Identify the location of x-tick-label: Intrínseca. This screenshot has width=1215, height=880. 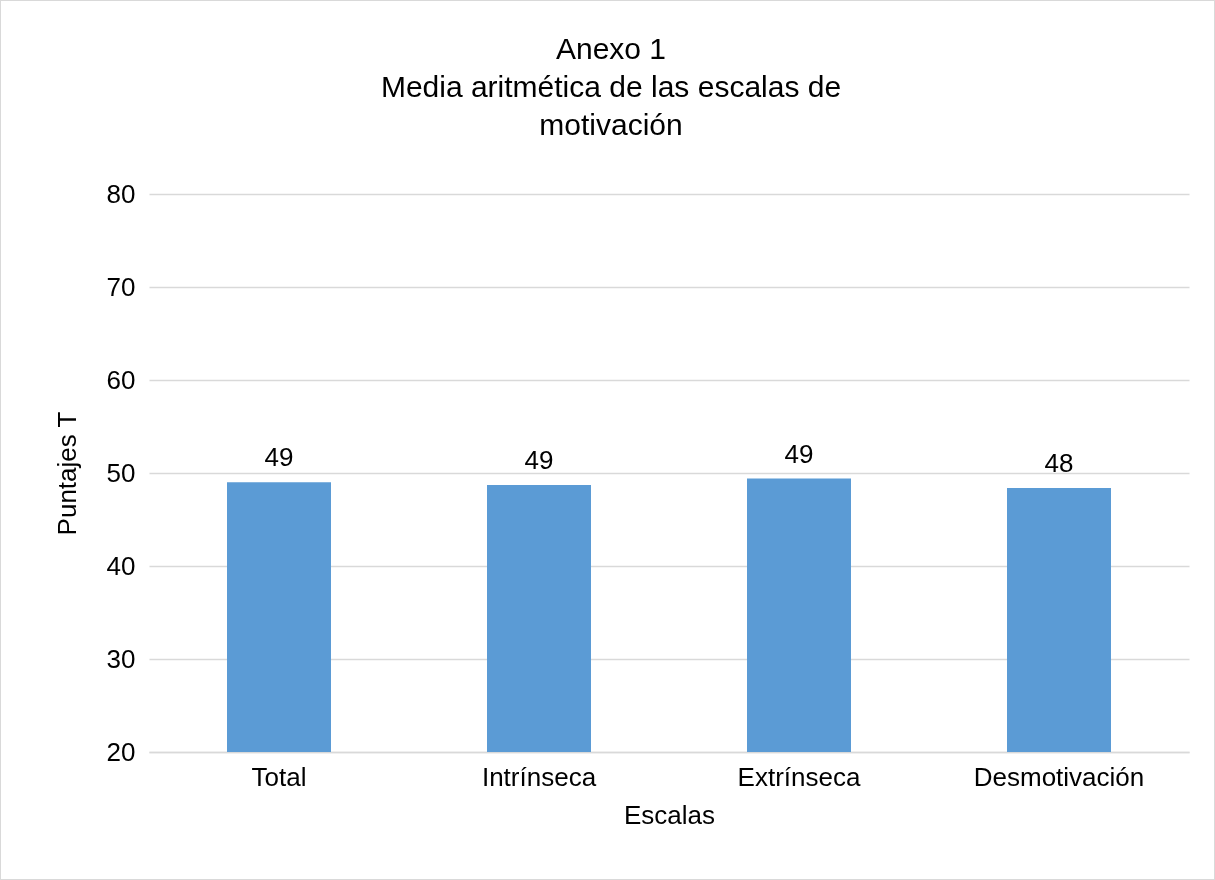
(539, 776).